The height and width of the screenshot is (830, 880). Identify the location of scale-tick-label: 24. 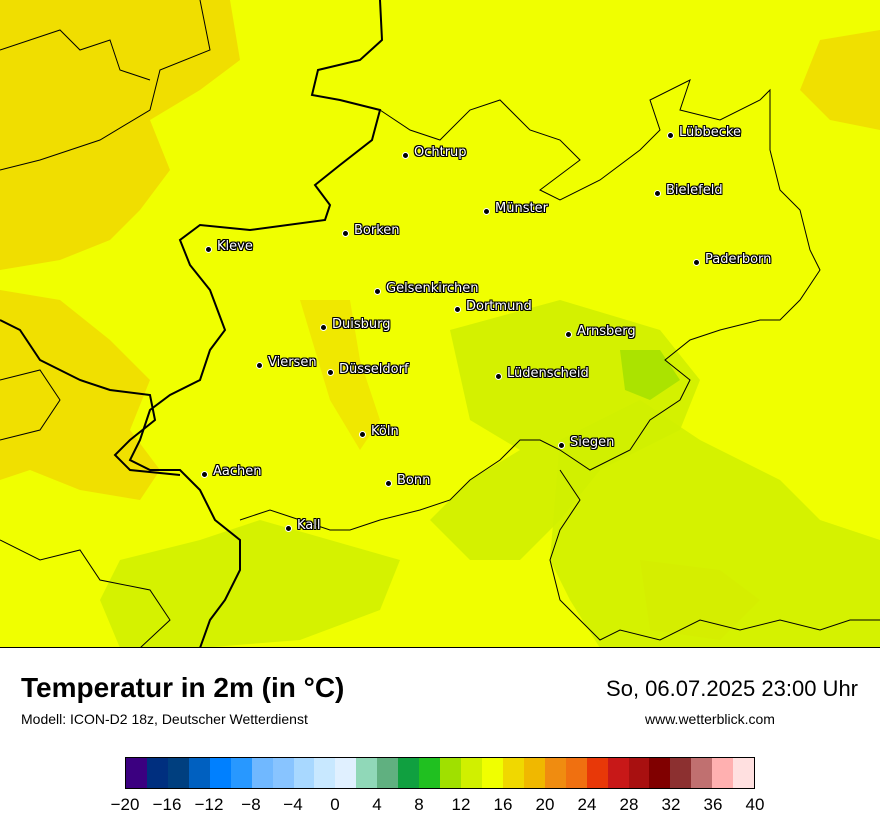
(587, 804).